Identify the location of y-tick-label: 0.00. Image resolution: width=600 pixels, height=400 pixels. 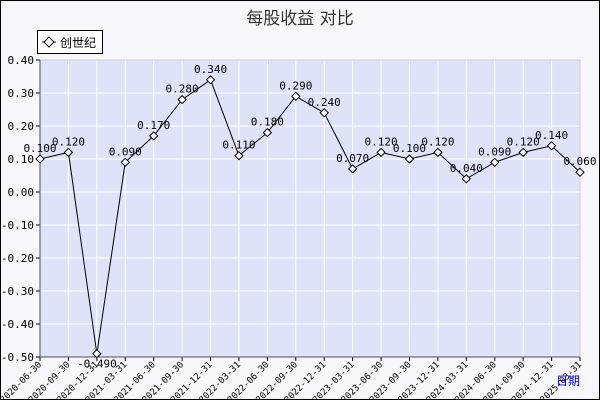
(21, 192).